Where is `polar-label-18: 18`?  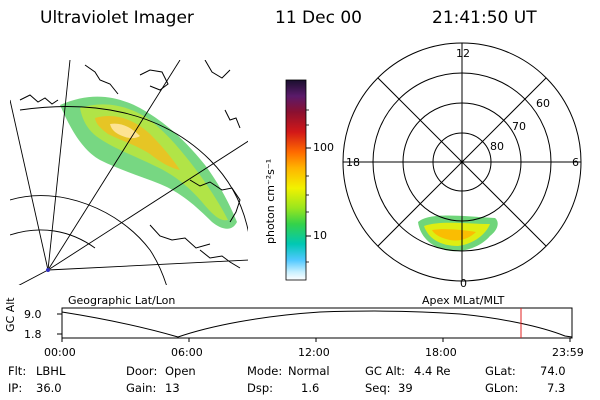 polar-label-18: 18 is located at coordinates (353, 162).